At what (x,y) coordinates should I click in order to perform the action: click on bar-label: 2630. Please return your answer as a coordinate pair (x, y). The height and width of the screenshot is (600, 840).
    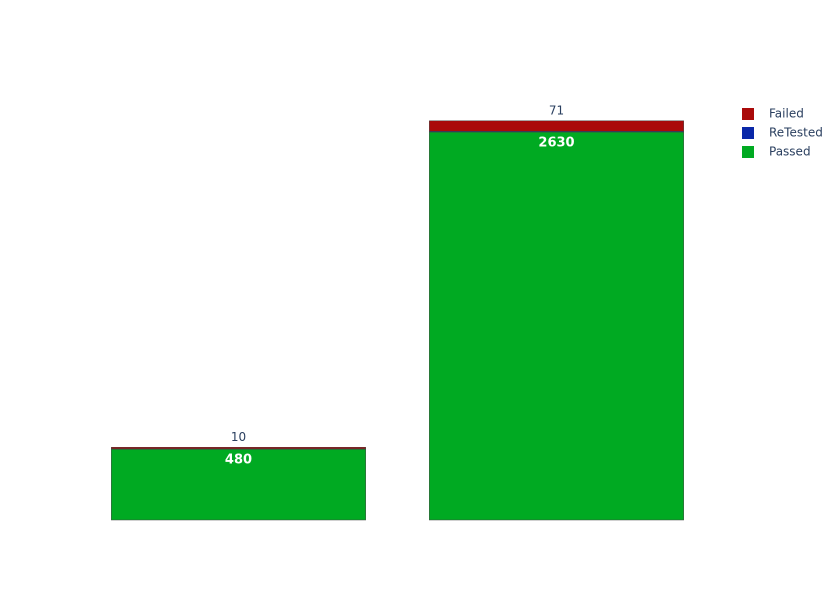
    Looking at the image, I should click on (556, 143).